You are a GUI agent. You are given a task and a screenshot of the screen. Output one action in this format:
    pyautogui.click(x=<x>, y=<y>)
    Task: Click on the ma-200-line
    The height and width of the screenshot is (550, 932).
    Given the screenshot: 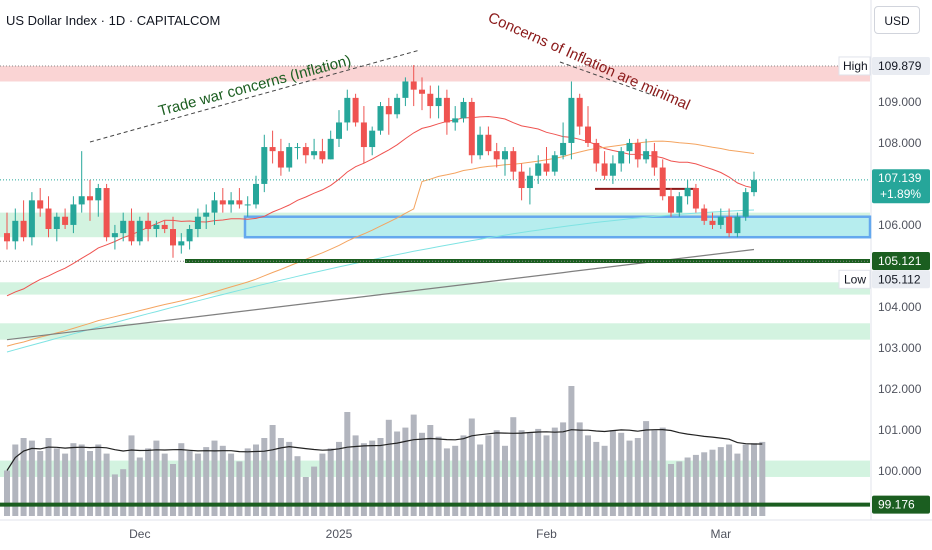 What is the action you would take?
    pyautogui.click(x=380, y=294)
    